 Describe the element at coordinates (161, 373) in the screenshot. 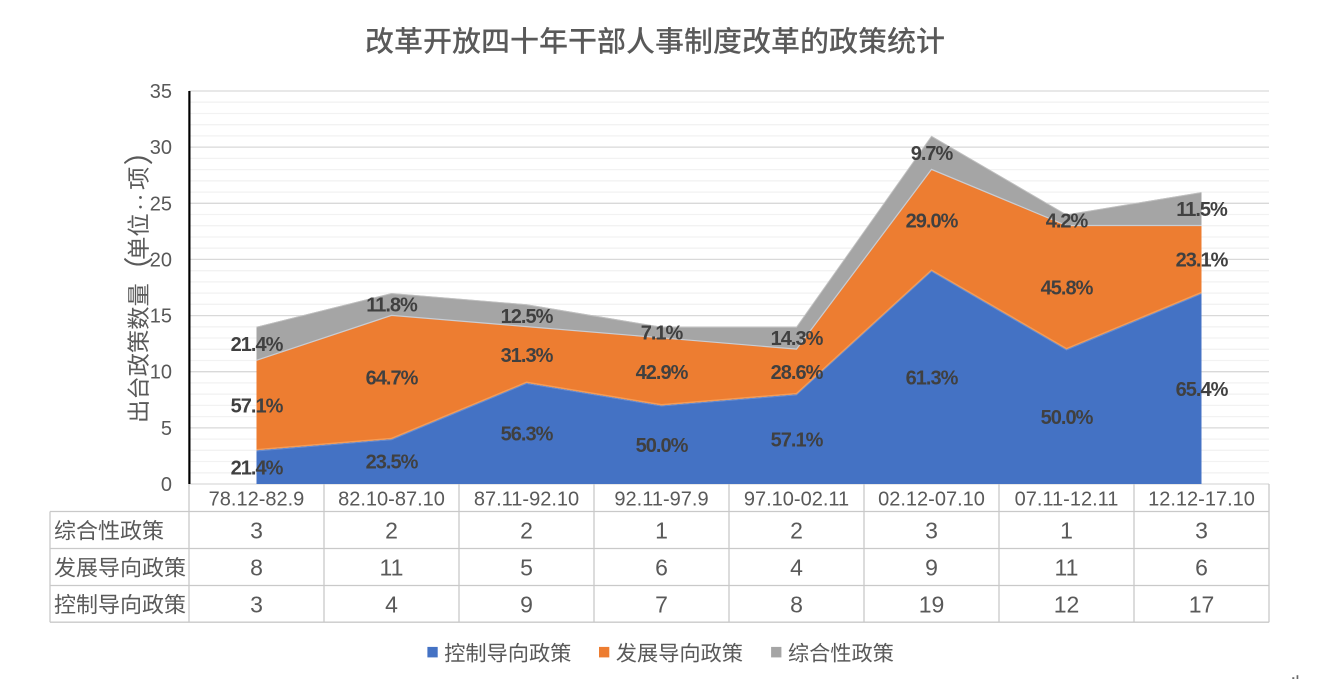

I see `svg-text: 10` at that location.